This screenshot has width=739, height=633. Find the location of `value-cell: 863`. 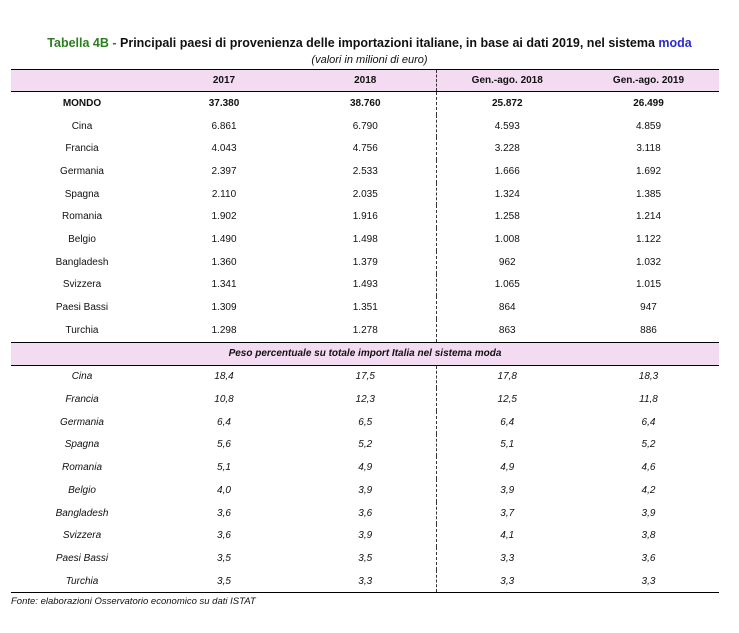

value-cell: 863 is located at coordinates (506, 330).